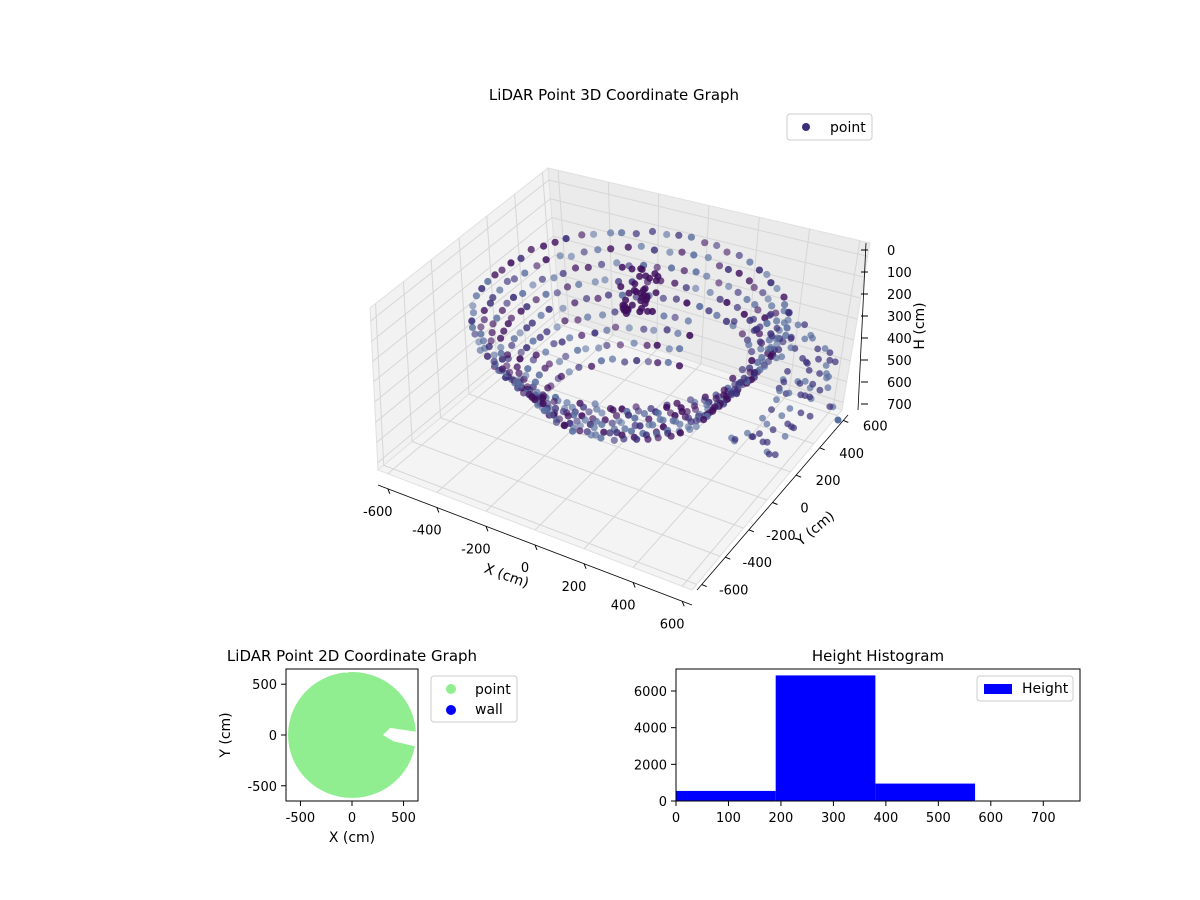 This screenshot has height=900, width=1200. Describe the element at coordinates (634, 585) in the screenshot. I see `x-tick-3d` at that location.